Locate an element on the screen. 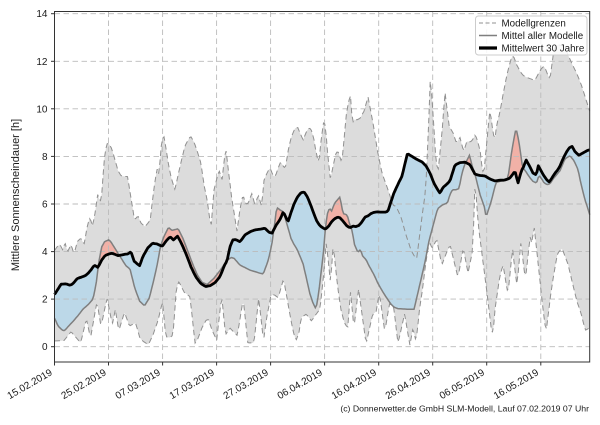  svg-text: 12 is located at coordinates (42, 62).